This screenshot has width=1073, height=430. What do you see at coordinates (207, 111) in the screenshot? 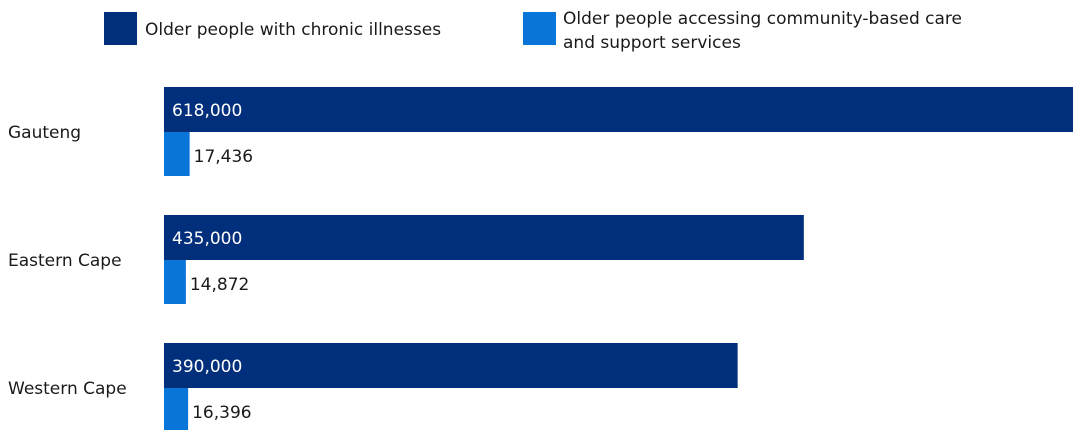
I see `data-label-series-1: 618,000` at bounding box center [207, 111].